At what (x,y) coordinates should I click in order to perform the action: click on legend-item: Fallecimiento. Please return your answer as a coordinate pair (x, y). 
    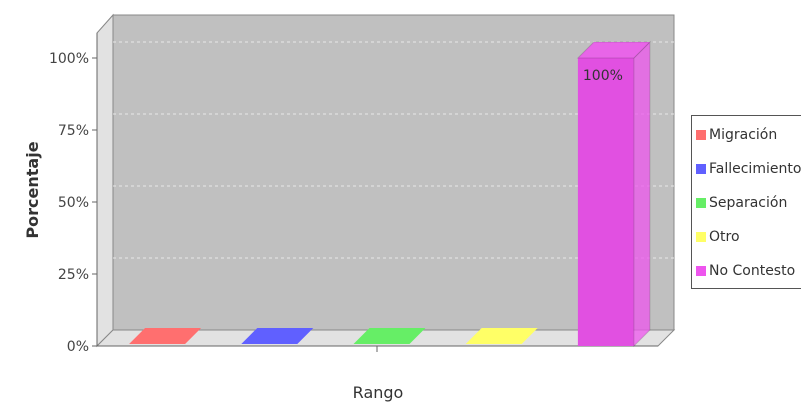
    Looking at the image, I should click on (748, 169).